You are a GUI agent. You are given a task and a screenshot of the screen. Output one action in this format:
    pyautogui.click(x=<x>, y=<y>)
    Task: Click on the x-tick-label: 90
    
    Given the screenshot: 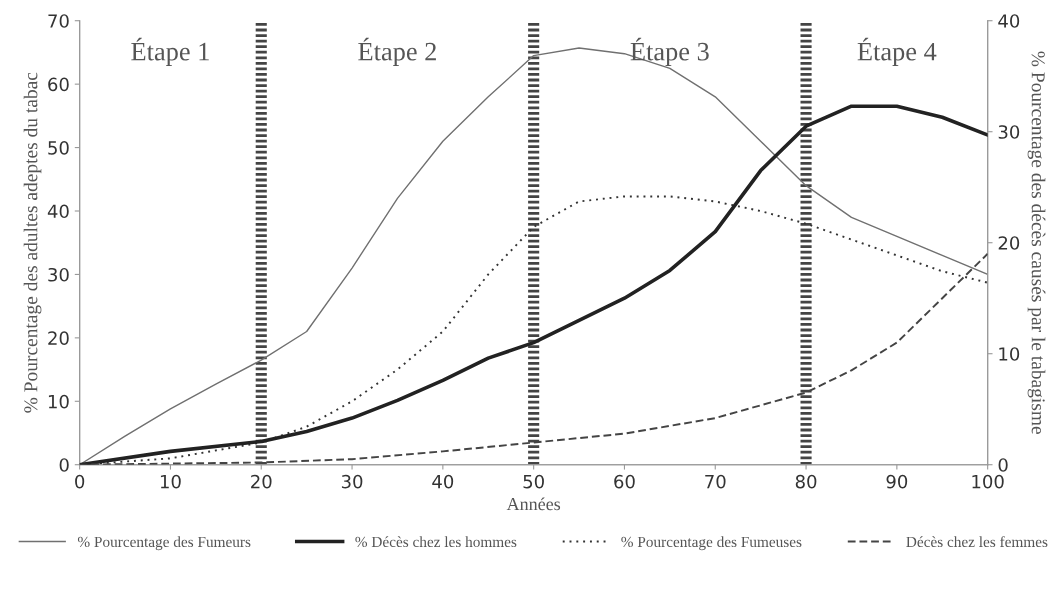 What is the action you would take?
    pyautogui.click(x=897, y=481)
    